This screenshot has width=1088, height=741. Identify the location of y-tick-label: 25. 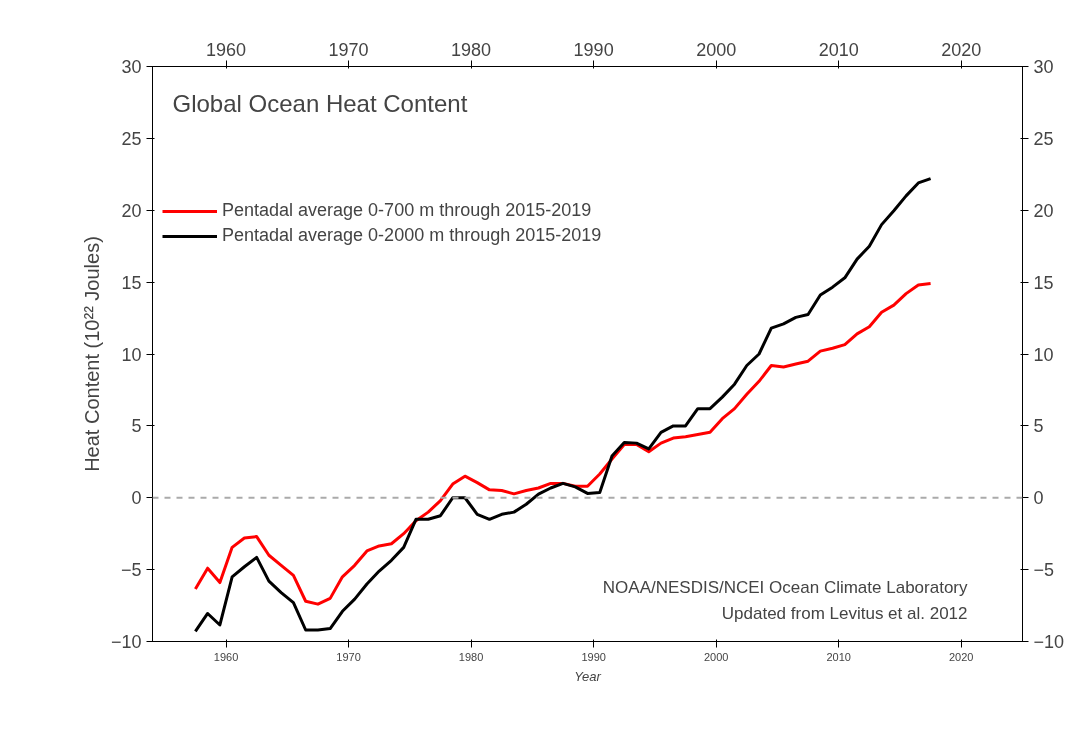
(131, 138).